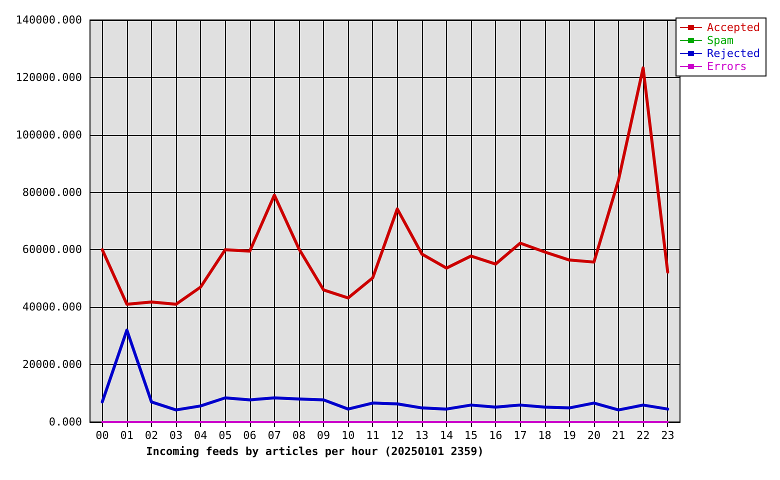 The image size is (780, 480). I want to click on x-tick-label: 21, so click(619, 435).